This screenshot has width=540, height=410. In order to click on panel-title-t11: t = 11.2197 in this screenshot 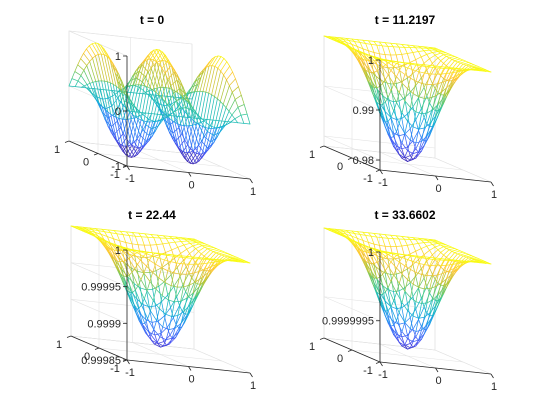, I will do `click(405, 20)`.